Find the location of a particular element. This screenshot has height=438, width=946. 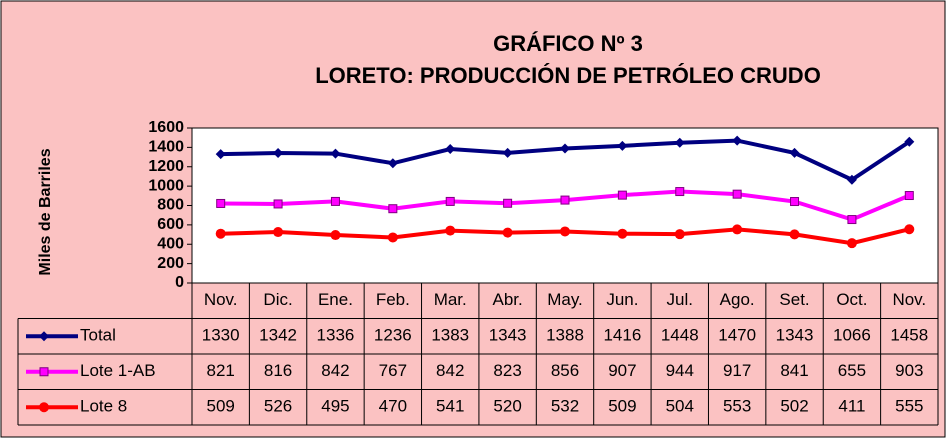

table-value: 1066 is located at coordinates (852, 335).